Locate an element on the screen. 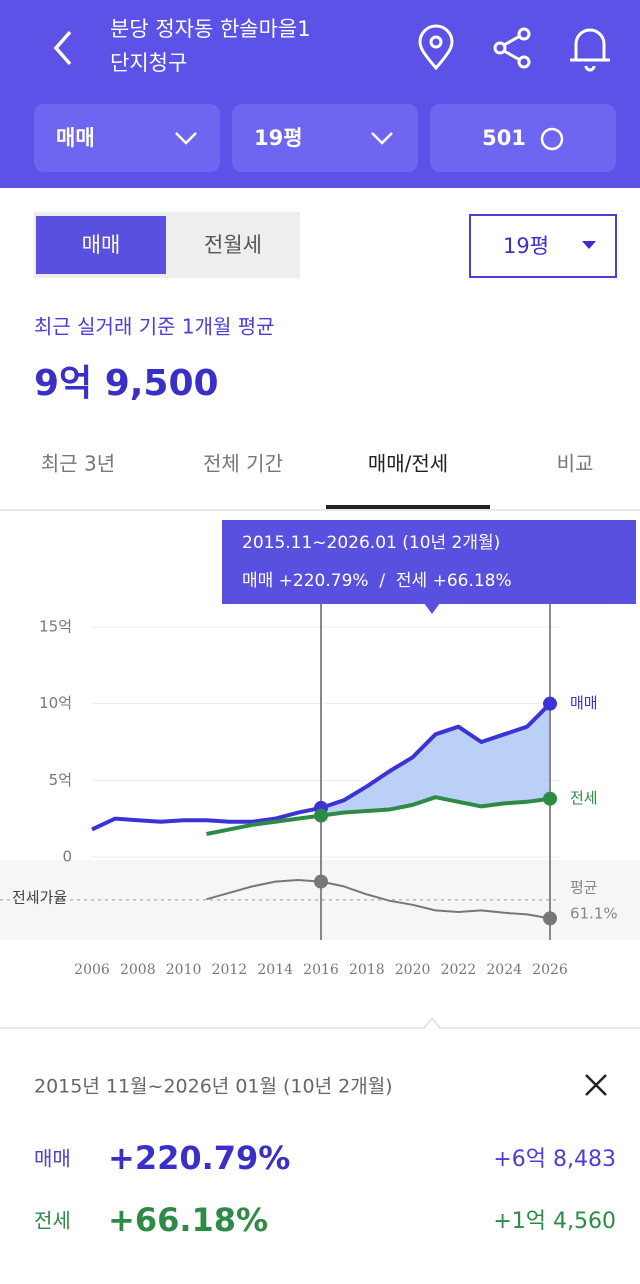 The image size is (640, 1284). x-tick-label: 2008 is located at coordinates (138, 970).